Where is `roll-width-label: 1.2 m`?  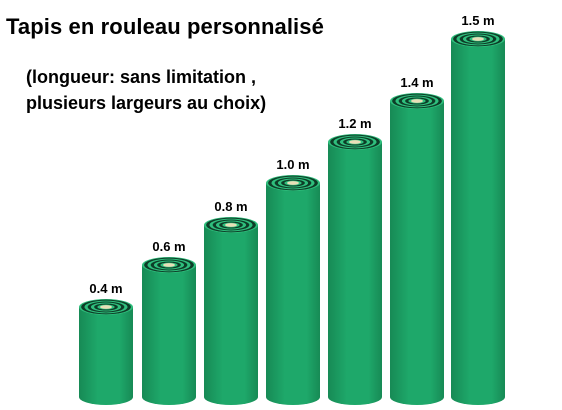 roll-width-label: 1.2 m is located at coordinates (354, 123).